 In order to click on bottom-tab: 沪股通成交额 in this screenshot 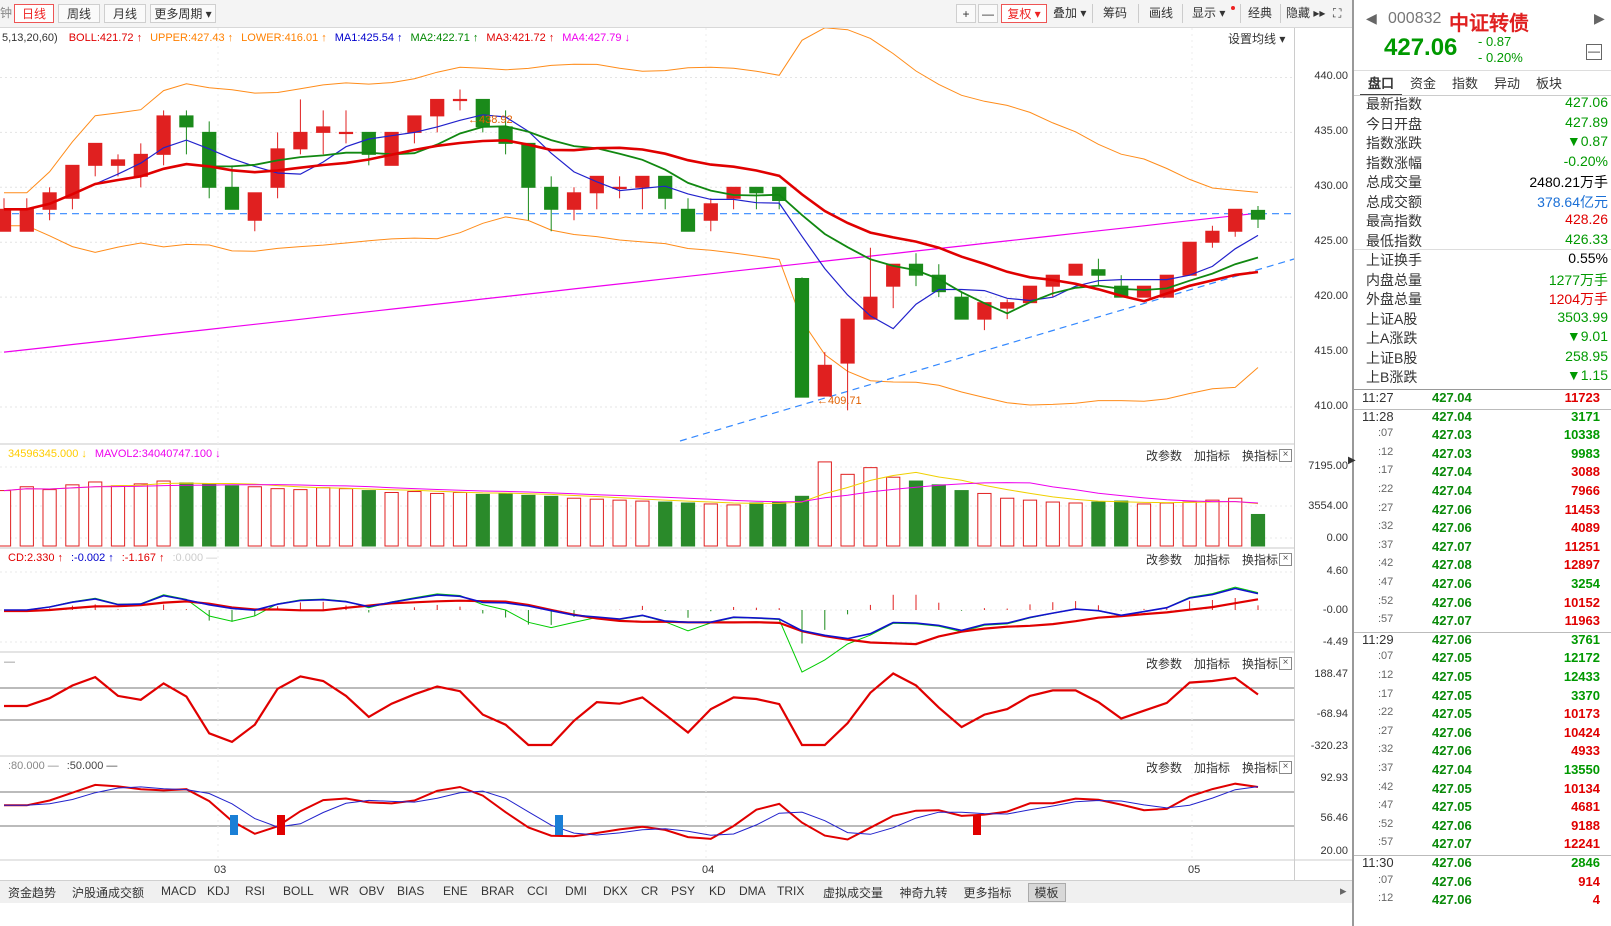, I will do `click(108, 893)`.